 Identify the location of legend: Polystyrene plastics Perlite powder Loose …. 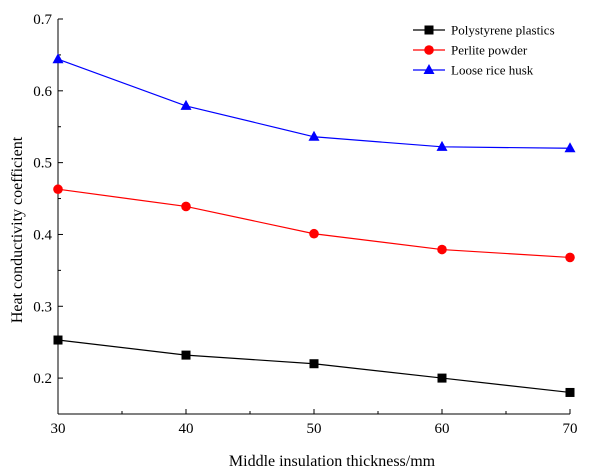
(484, 50).